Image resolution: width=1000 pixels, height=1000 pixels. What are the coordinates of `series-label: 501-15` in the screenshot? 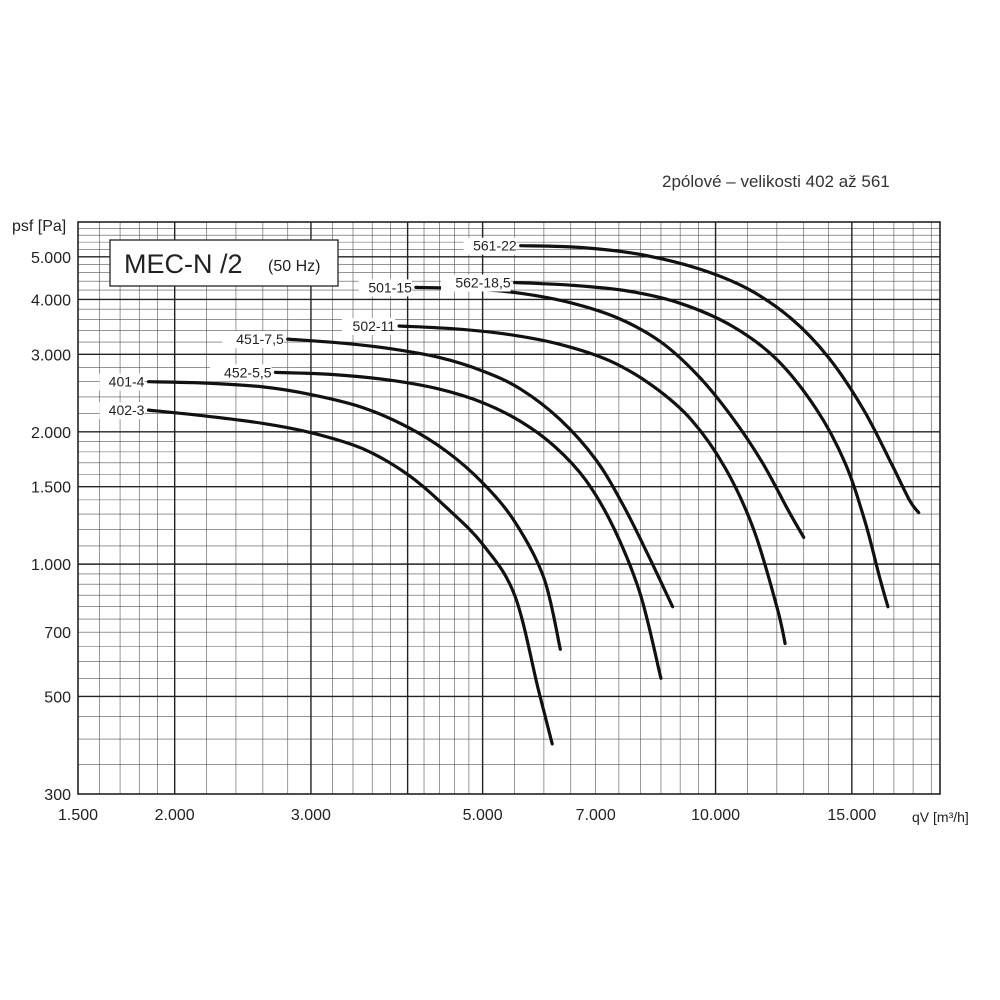 It's located at (390, 287).